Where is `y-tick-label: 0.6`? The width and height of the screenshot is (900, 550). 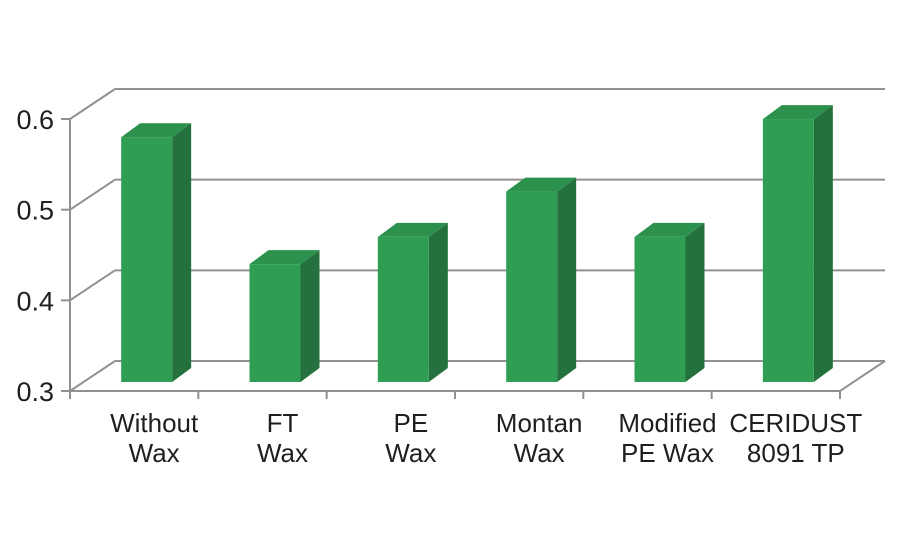
y-tick-label: 0.6 is located at coordinates (35, 120).